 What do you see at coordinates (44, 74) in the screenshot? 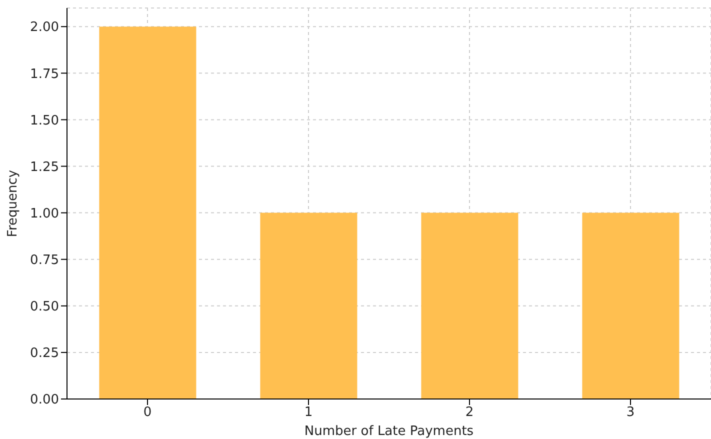
I see `y-tick-label: 1.75` at bounding box center [44, 74].